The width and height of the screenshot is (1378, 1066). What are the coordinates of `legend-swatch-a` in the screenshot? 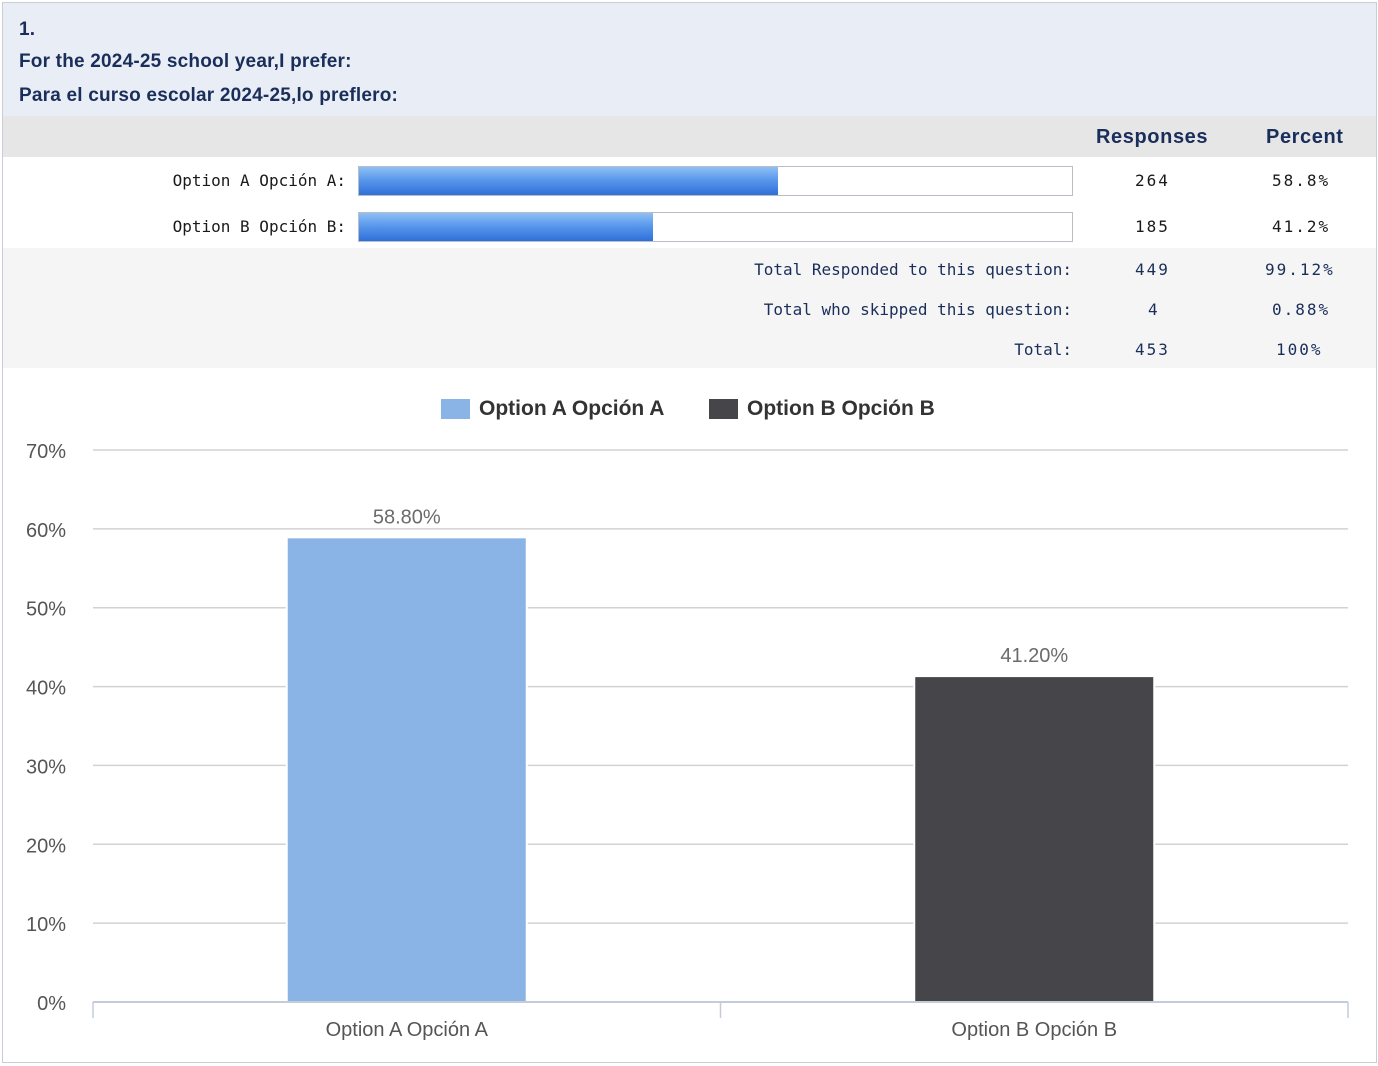 It's located at (455, 409).